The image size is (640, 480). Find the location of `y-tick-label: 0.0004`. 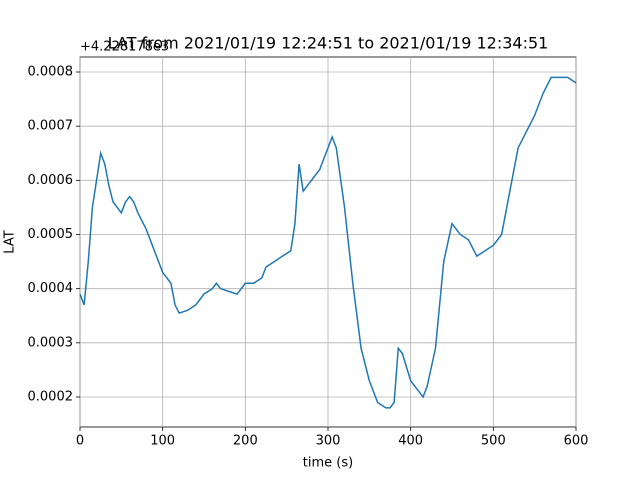

y-tick-label: 0.0004 is located at coordinates (51, 288).